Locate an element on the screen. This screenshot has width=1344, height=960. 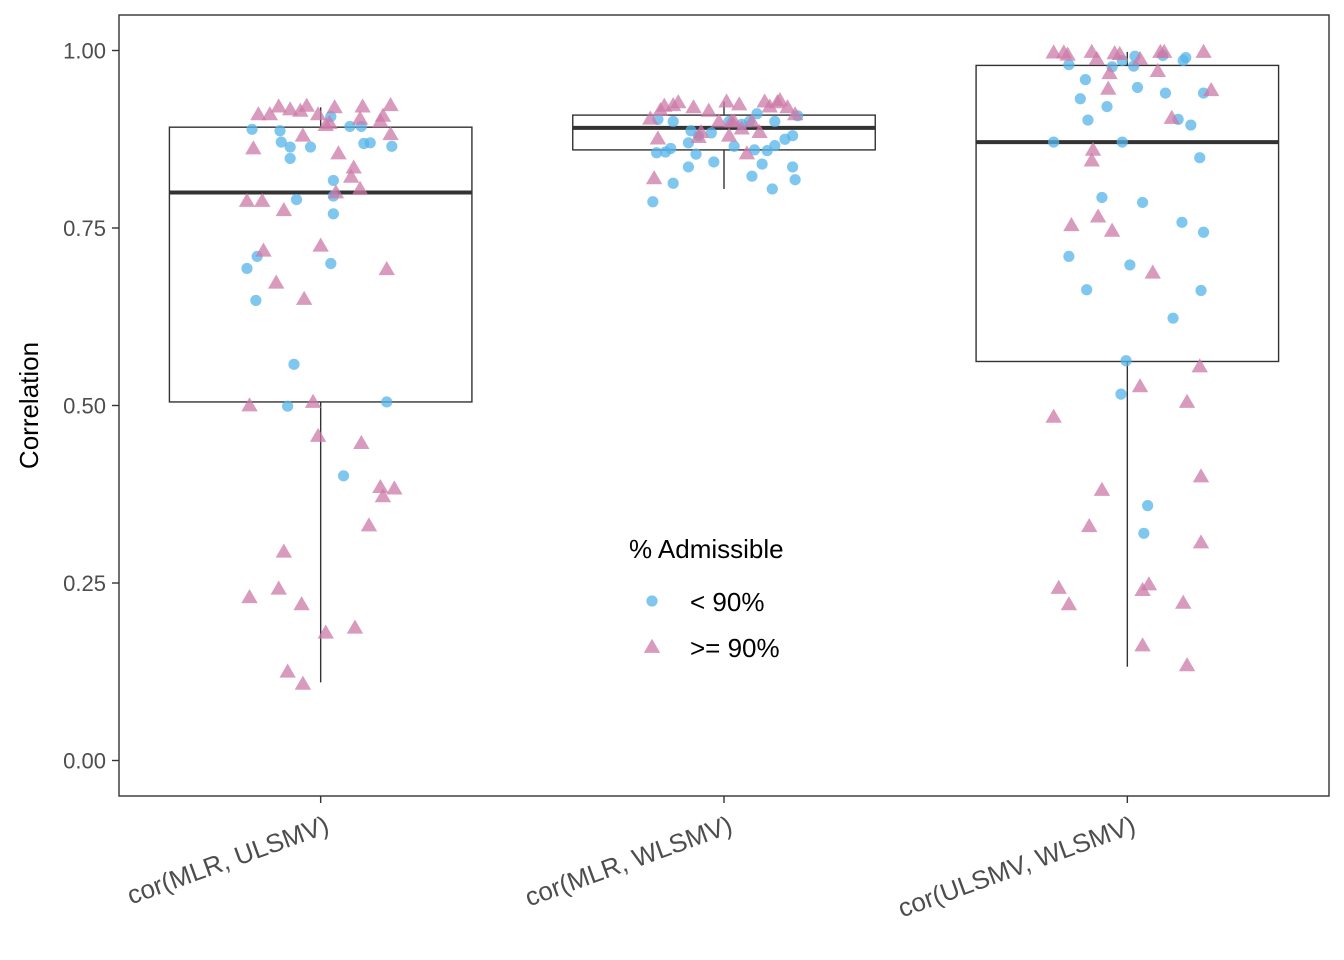
y-axis-title: Correlation is located at coordinates (29, 405).